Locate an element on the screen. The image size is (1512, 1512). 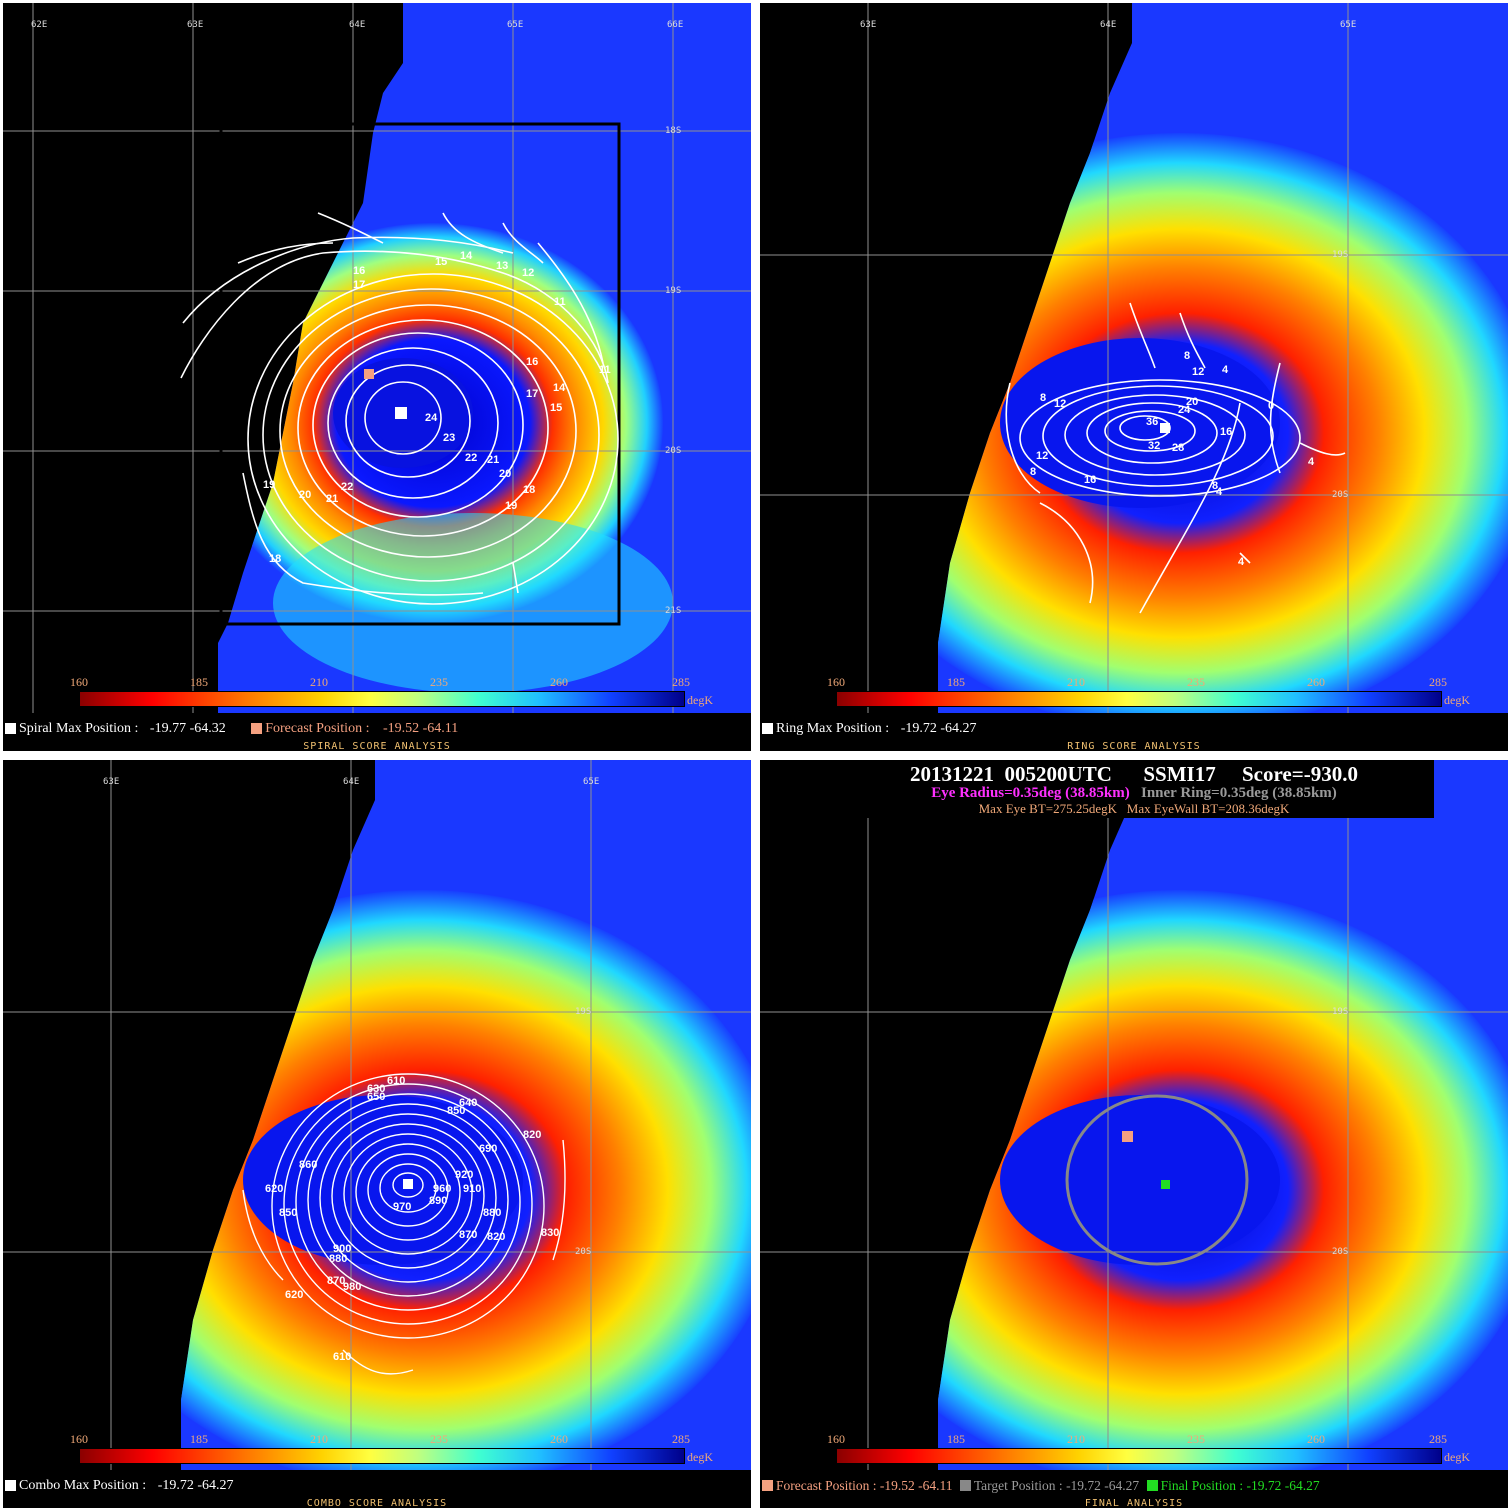
svg-text: 32 is located at coordinates (1154, 446).